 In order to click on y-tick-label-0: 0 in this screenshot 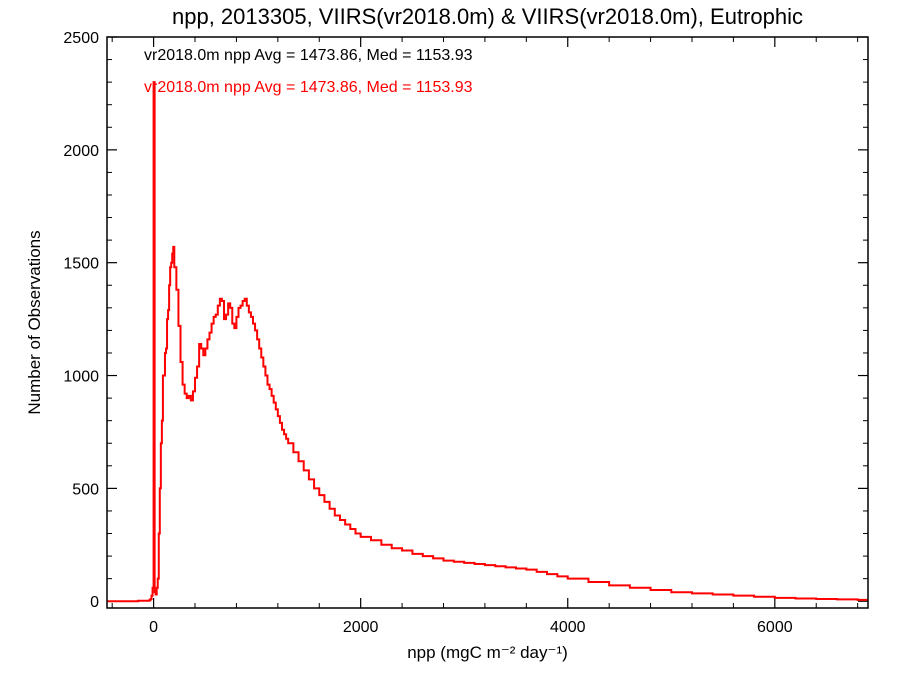, I will do `click(94, 602)`.